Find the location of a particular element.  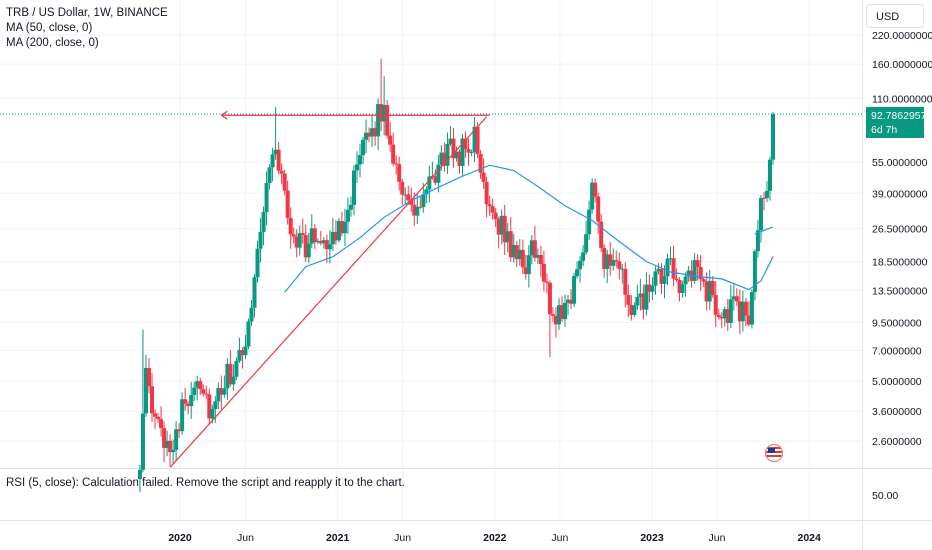

price-tick-label: 26.5000000 is located at coordinates (900, 230).